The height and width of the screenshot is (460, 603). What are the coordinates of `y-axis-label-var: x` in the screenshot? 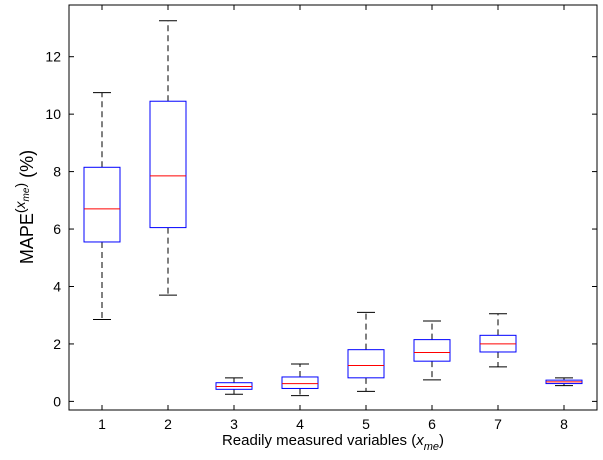 It's located at (20, 204).